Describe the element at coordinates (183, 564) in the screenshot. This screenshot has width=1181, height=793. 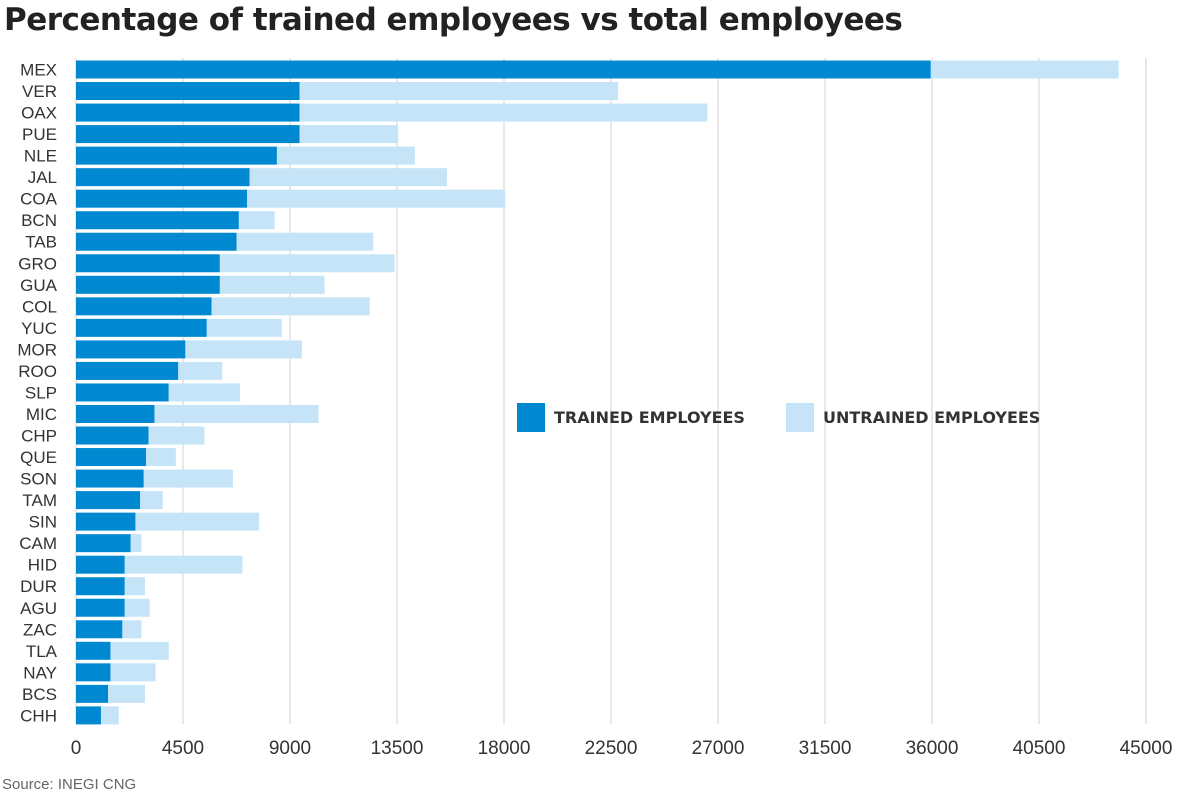
I see `bar-untrained-hid` at that location.